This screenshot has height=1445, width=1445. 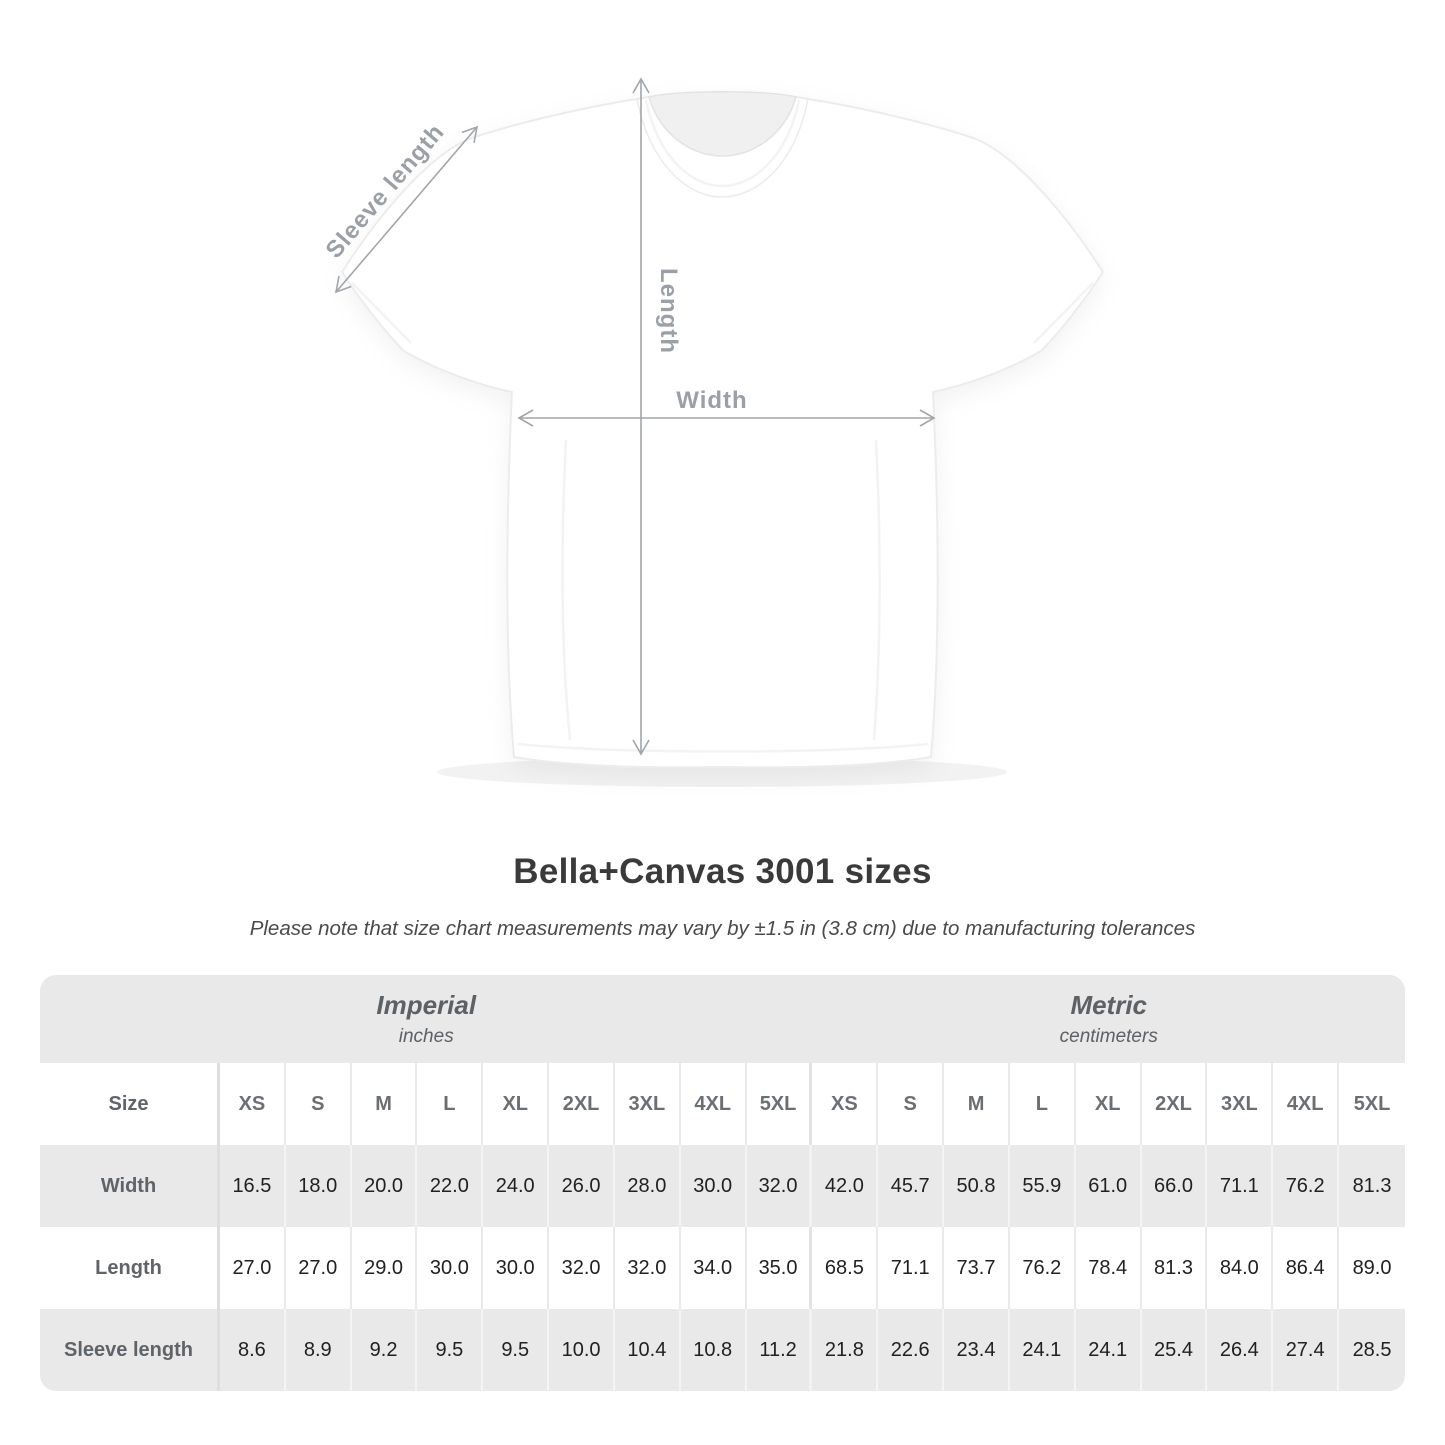 What do you see at coordinates (1108, 1104) in the screenshot?
I see `size-col-metric-xl: XL` at bounding box center [1108, 1104].